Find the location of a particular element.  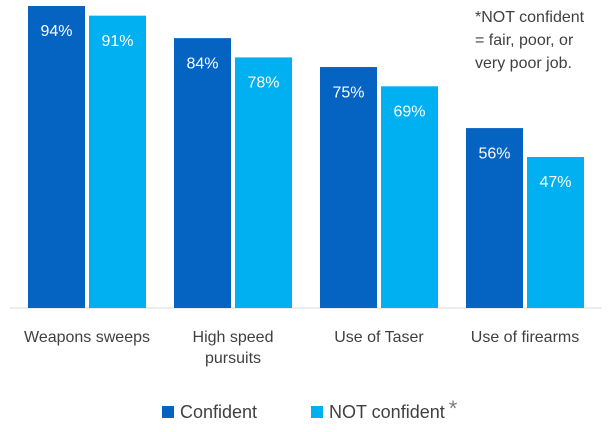

value-label: 94% is located at coordinates (56, 31).